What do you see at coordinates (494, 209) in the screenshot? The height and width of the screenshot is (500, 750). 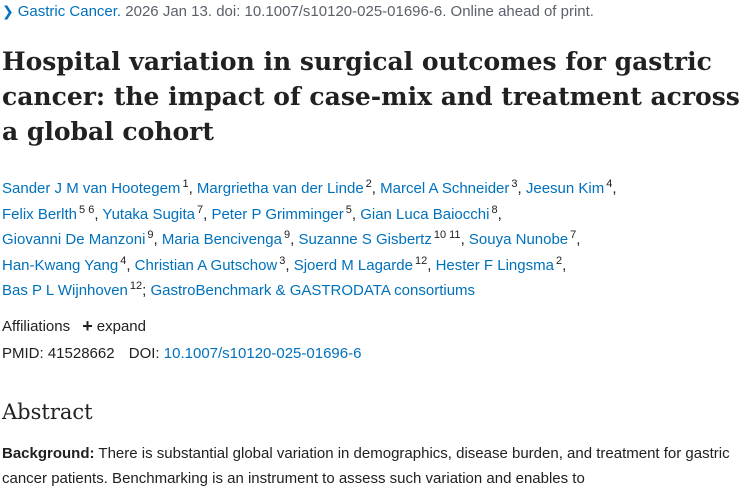 I see `affiliation-ref: 8` at bounding box center [494, 209].